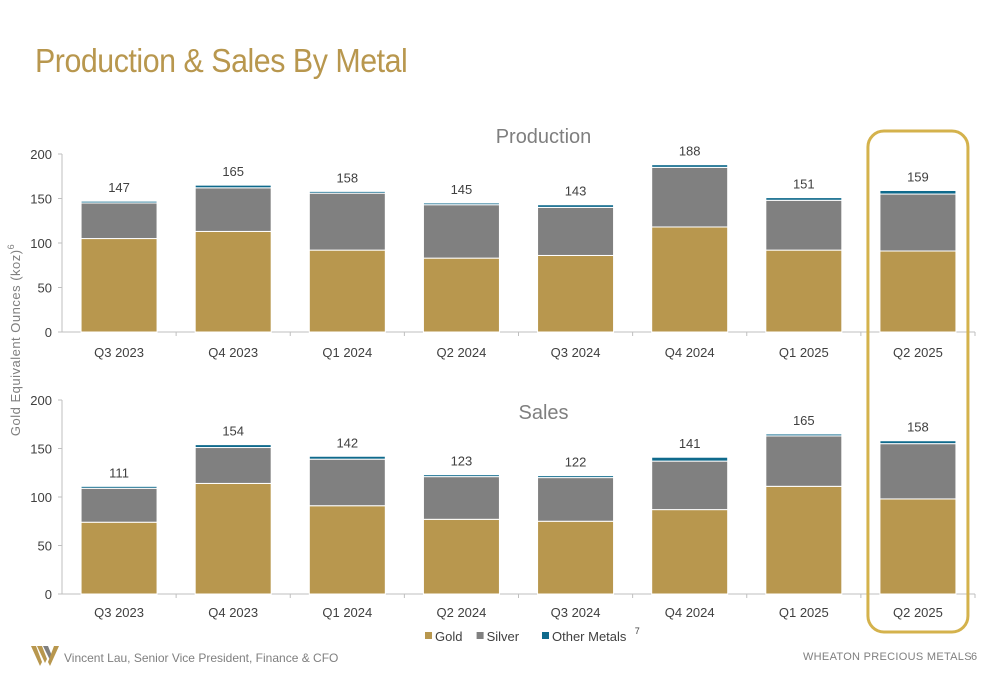 The height and width of the screenshot is (685, 1000). What do you see at coordinates (974, 657) in the screenshot?
I see `footer-page-number: 6` at bounding box center [974, 657].